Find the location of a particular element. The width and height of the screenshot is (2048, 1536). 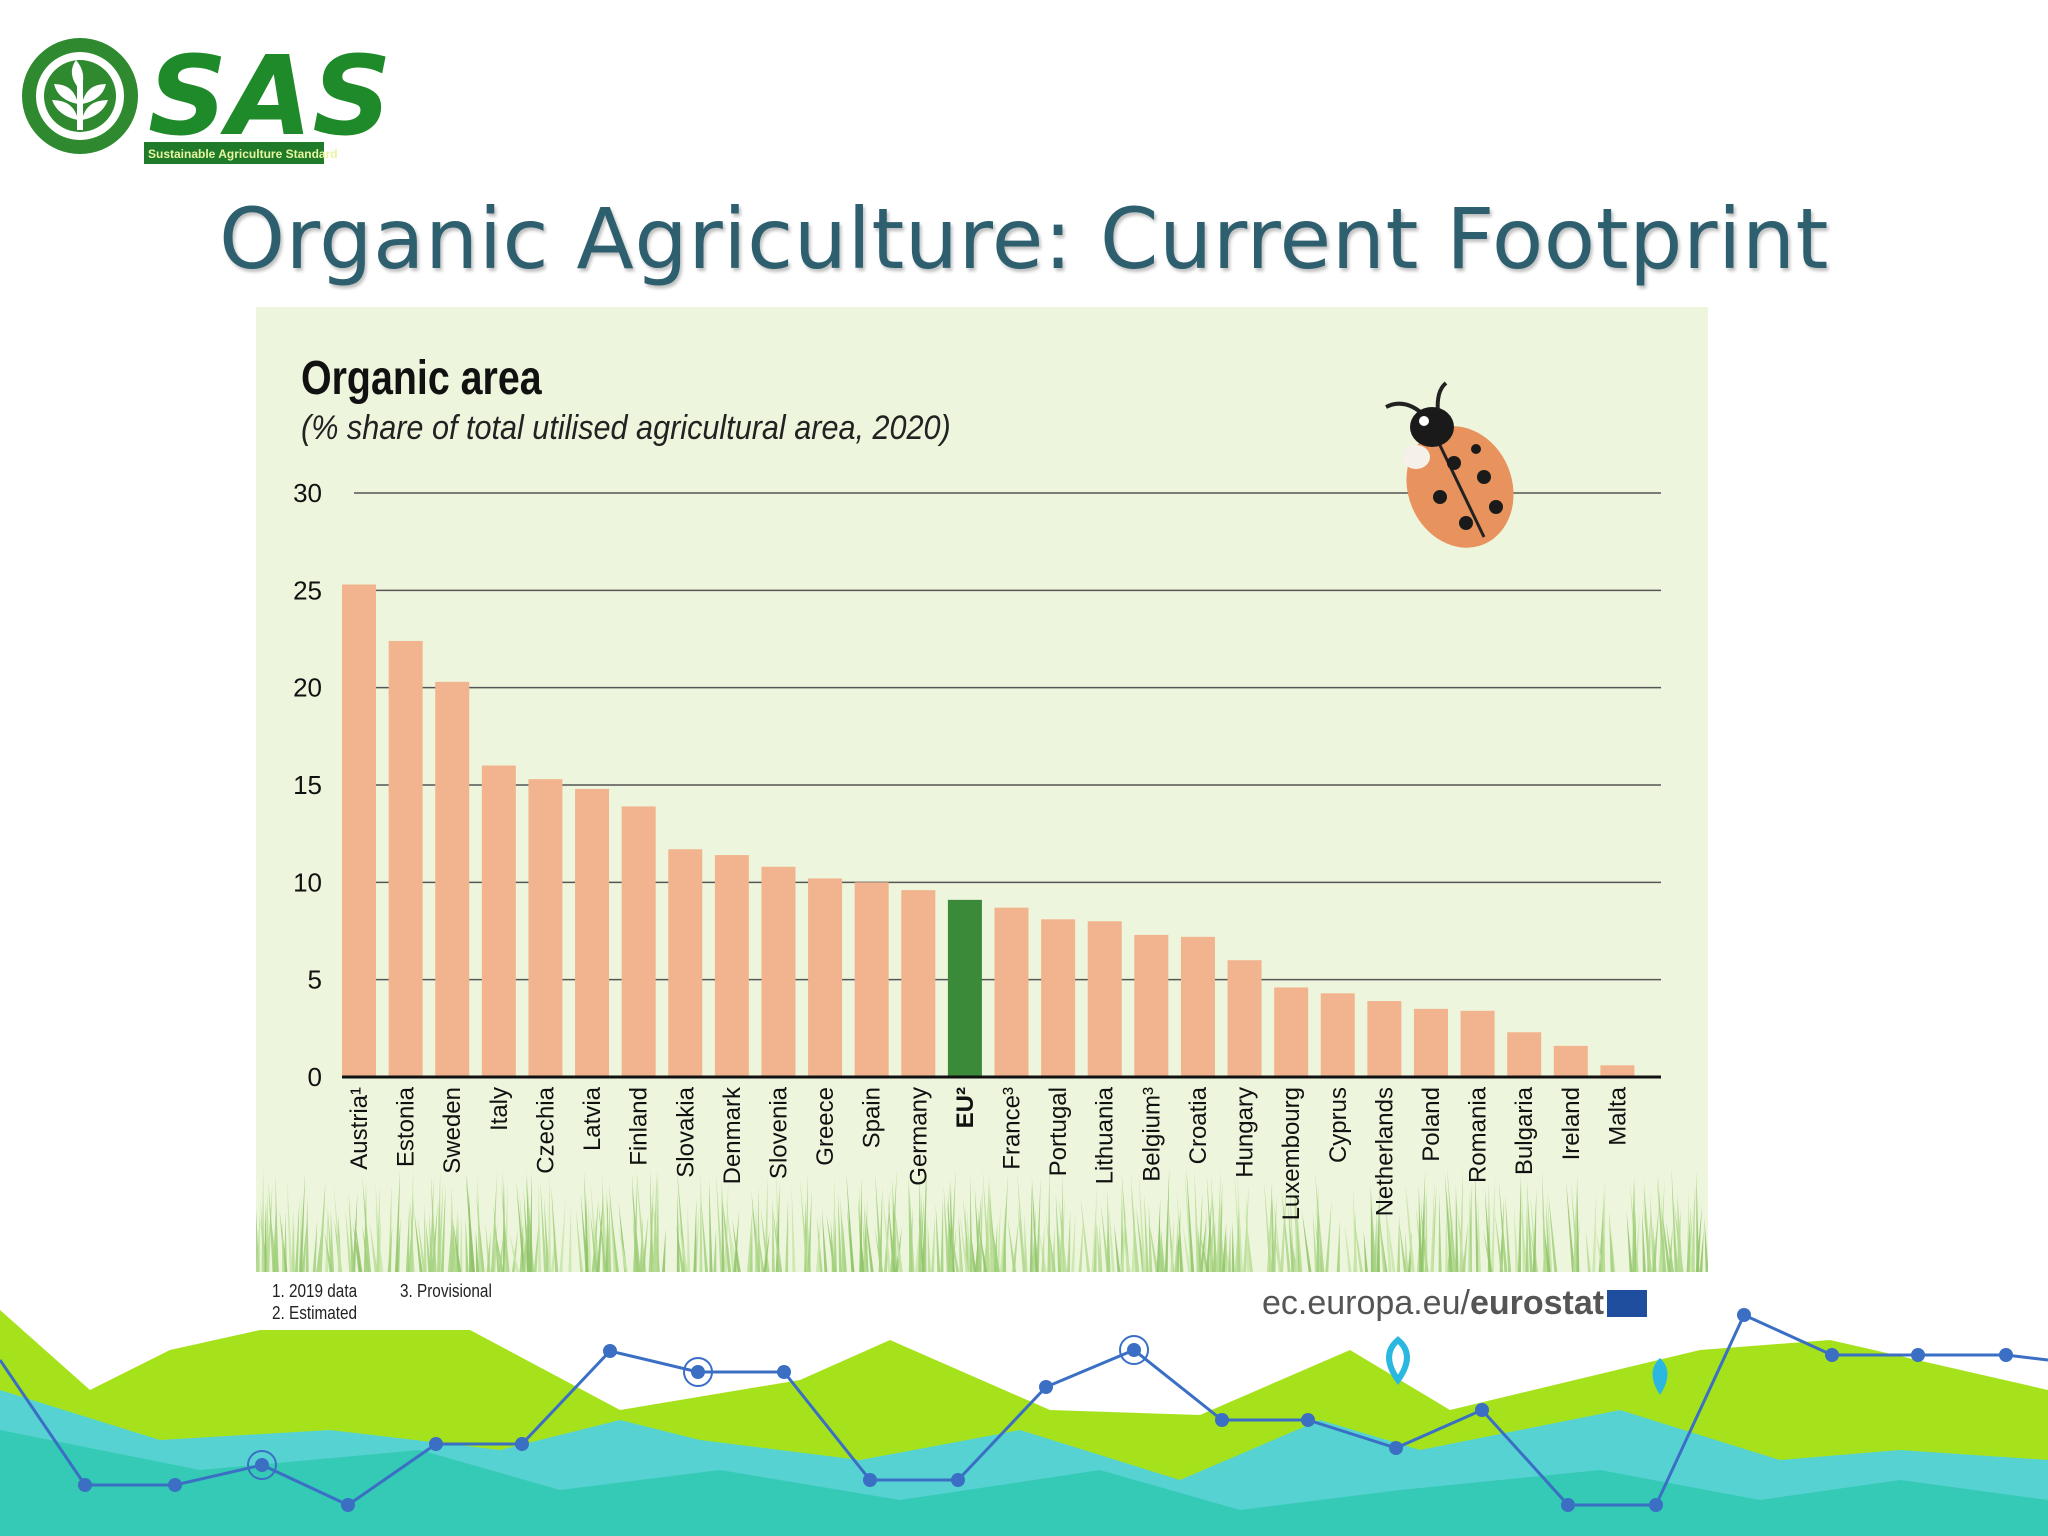

x-tick-label: Czechia is located at coordinates (545, 1129).